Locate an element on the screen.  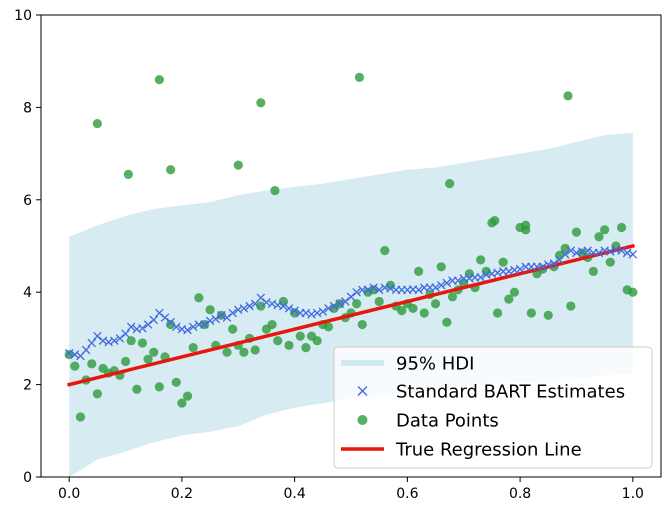
x-tick-label: 0.6 is located at coordinates (407, 494).